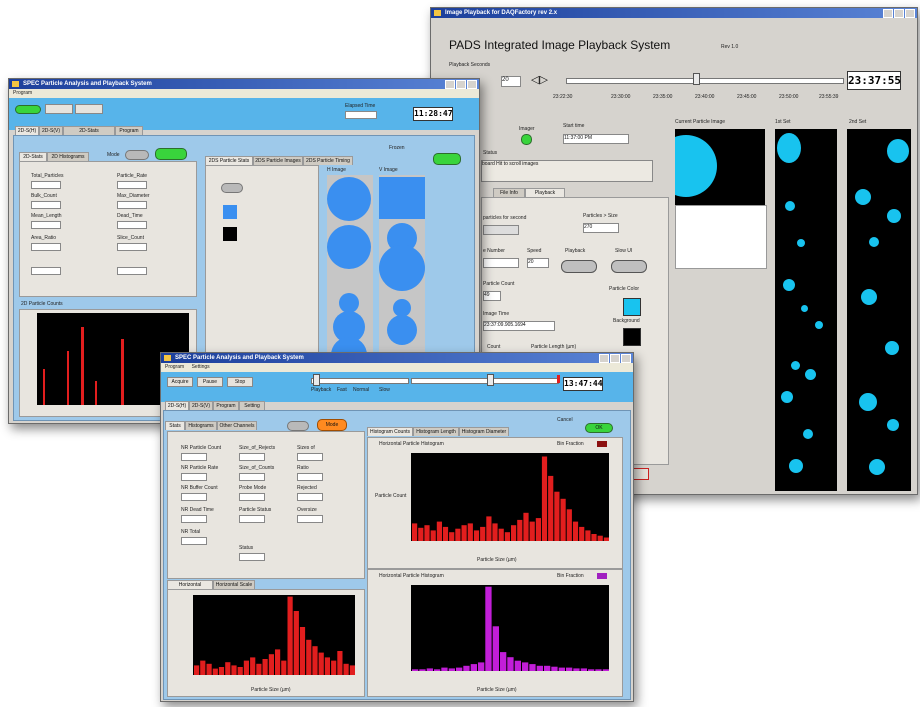 The image size is (920, 707). What do you see at coordinates (629, 266) in the screenshot?
I see `slow-ui-toggle-switch` at bounding box center [629, 266].